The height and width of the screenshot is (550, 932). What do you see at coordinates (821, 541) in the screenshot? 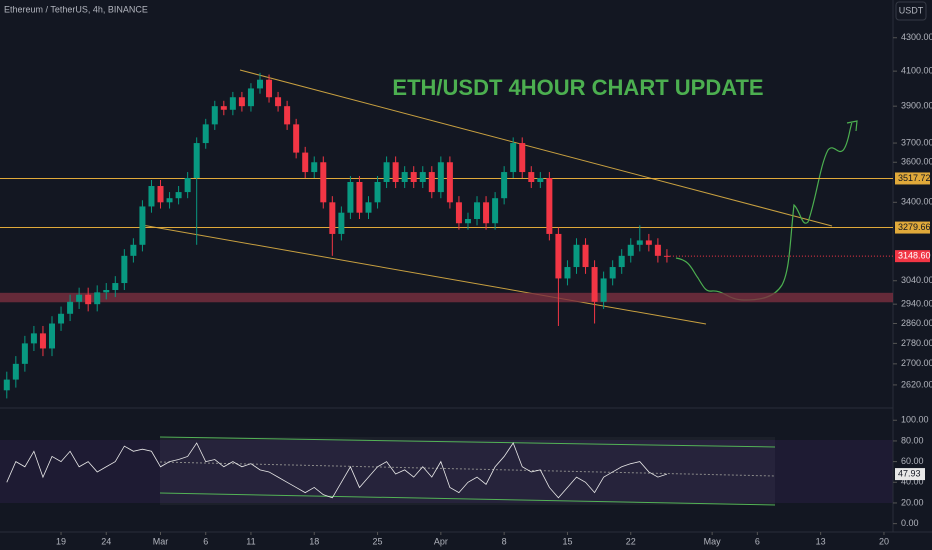
I see `x-tick-label: 13` at bounding box center [821, 541].